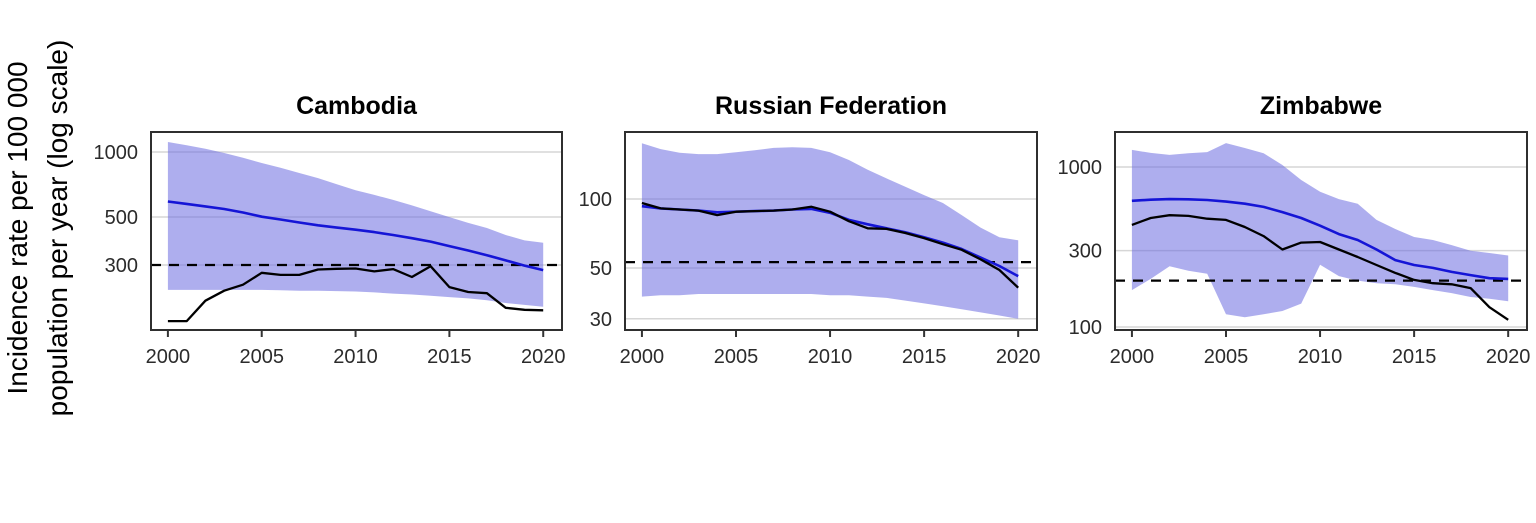  What do you see at coordinates (57, 228) in the screenshot?
I see `y-axis-label-line2: population per year (log scale)` at bounding box center [57, 228].